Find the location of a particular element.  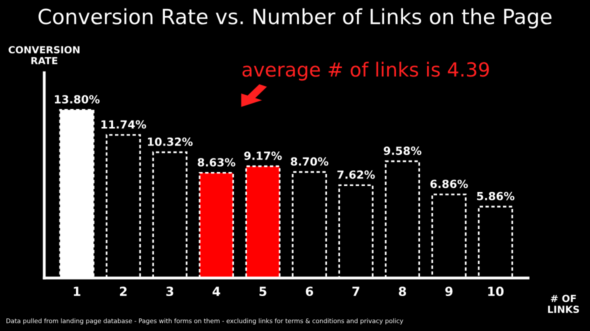

x-tick-label: 1 is located at coordinates (77, 291).